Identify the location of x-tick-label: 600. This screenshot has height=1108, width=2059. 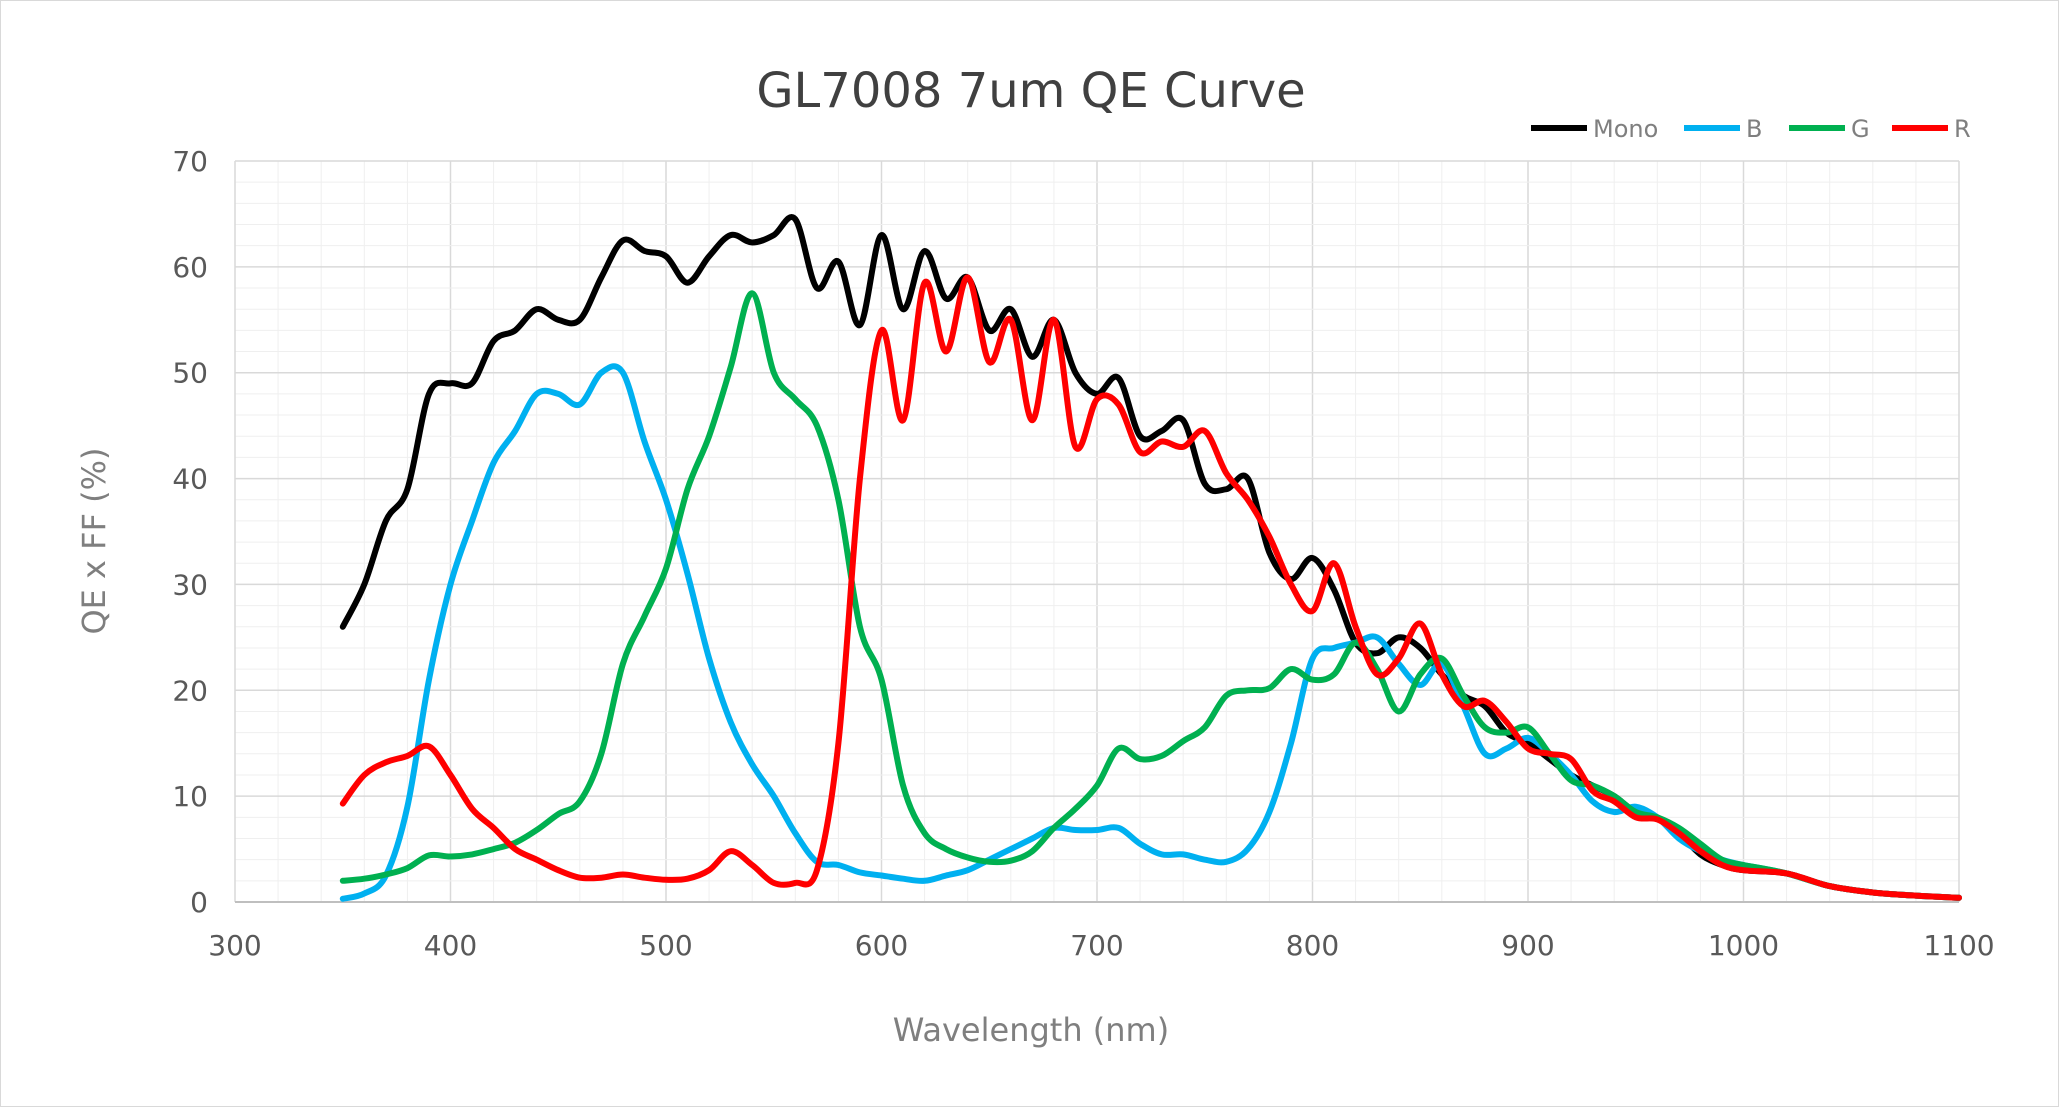
(881, 945).